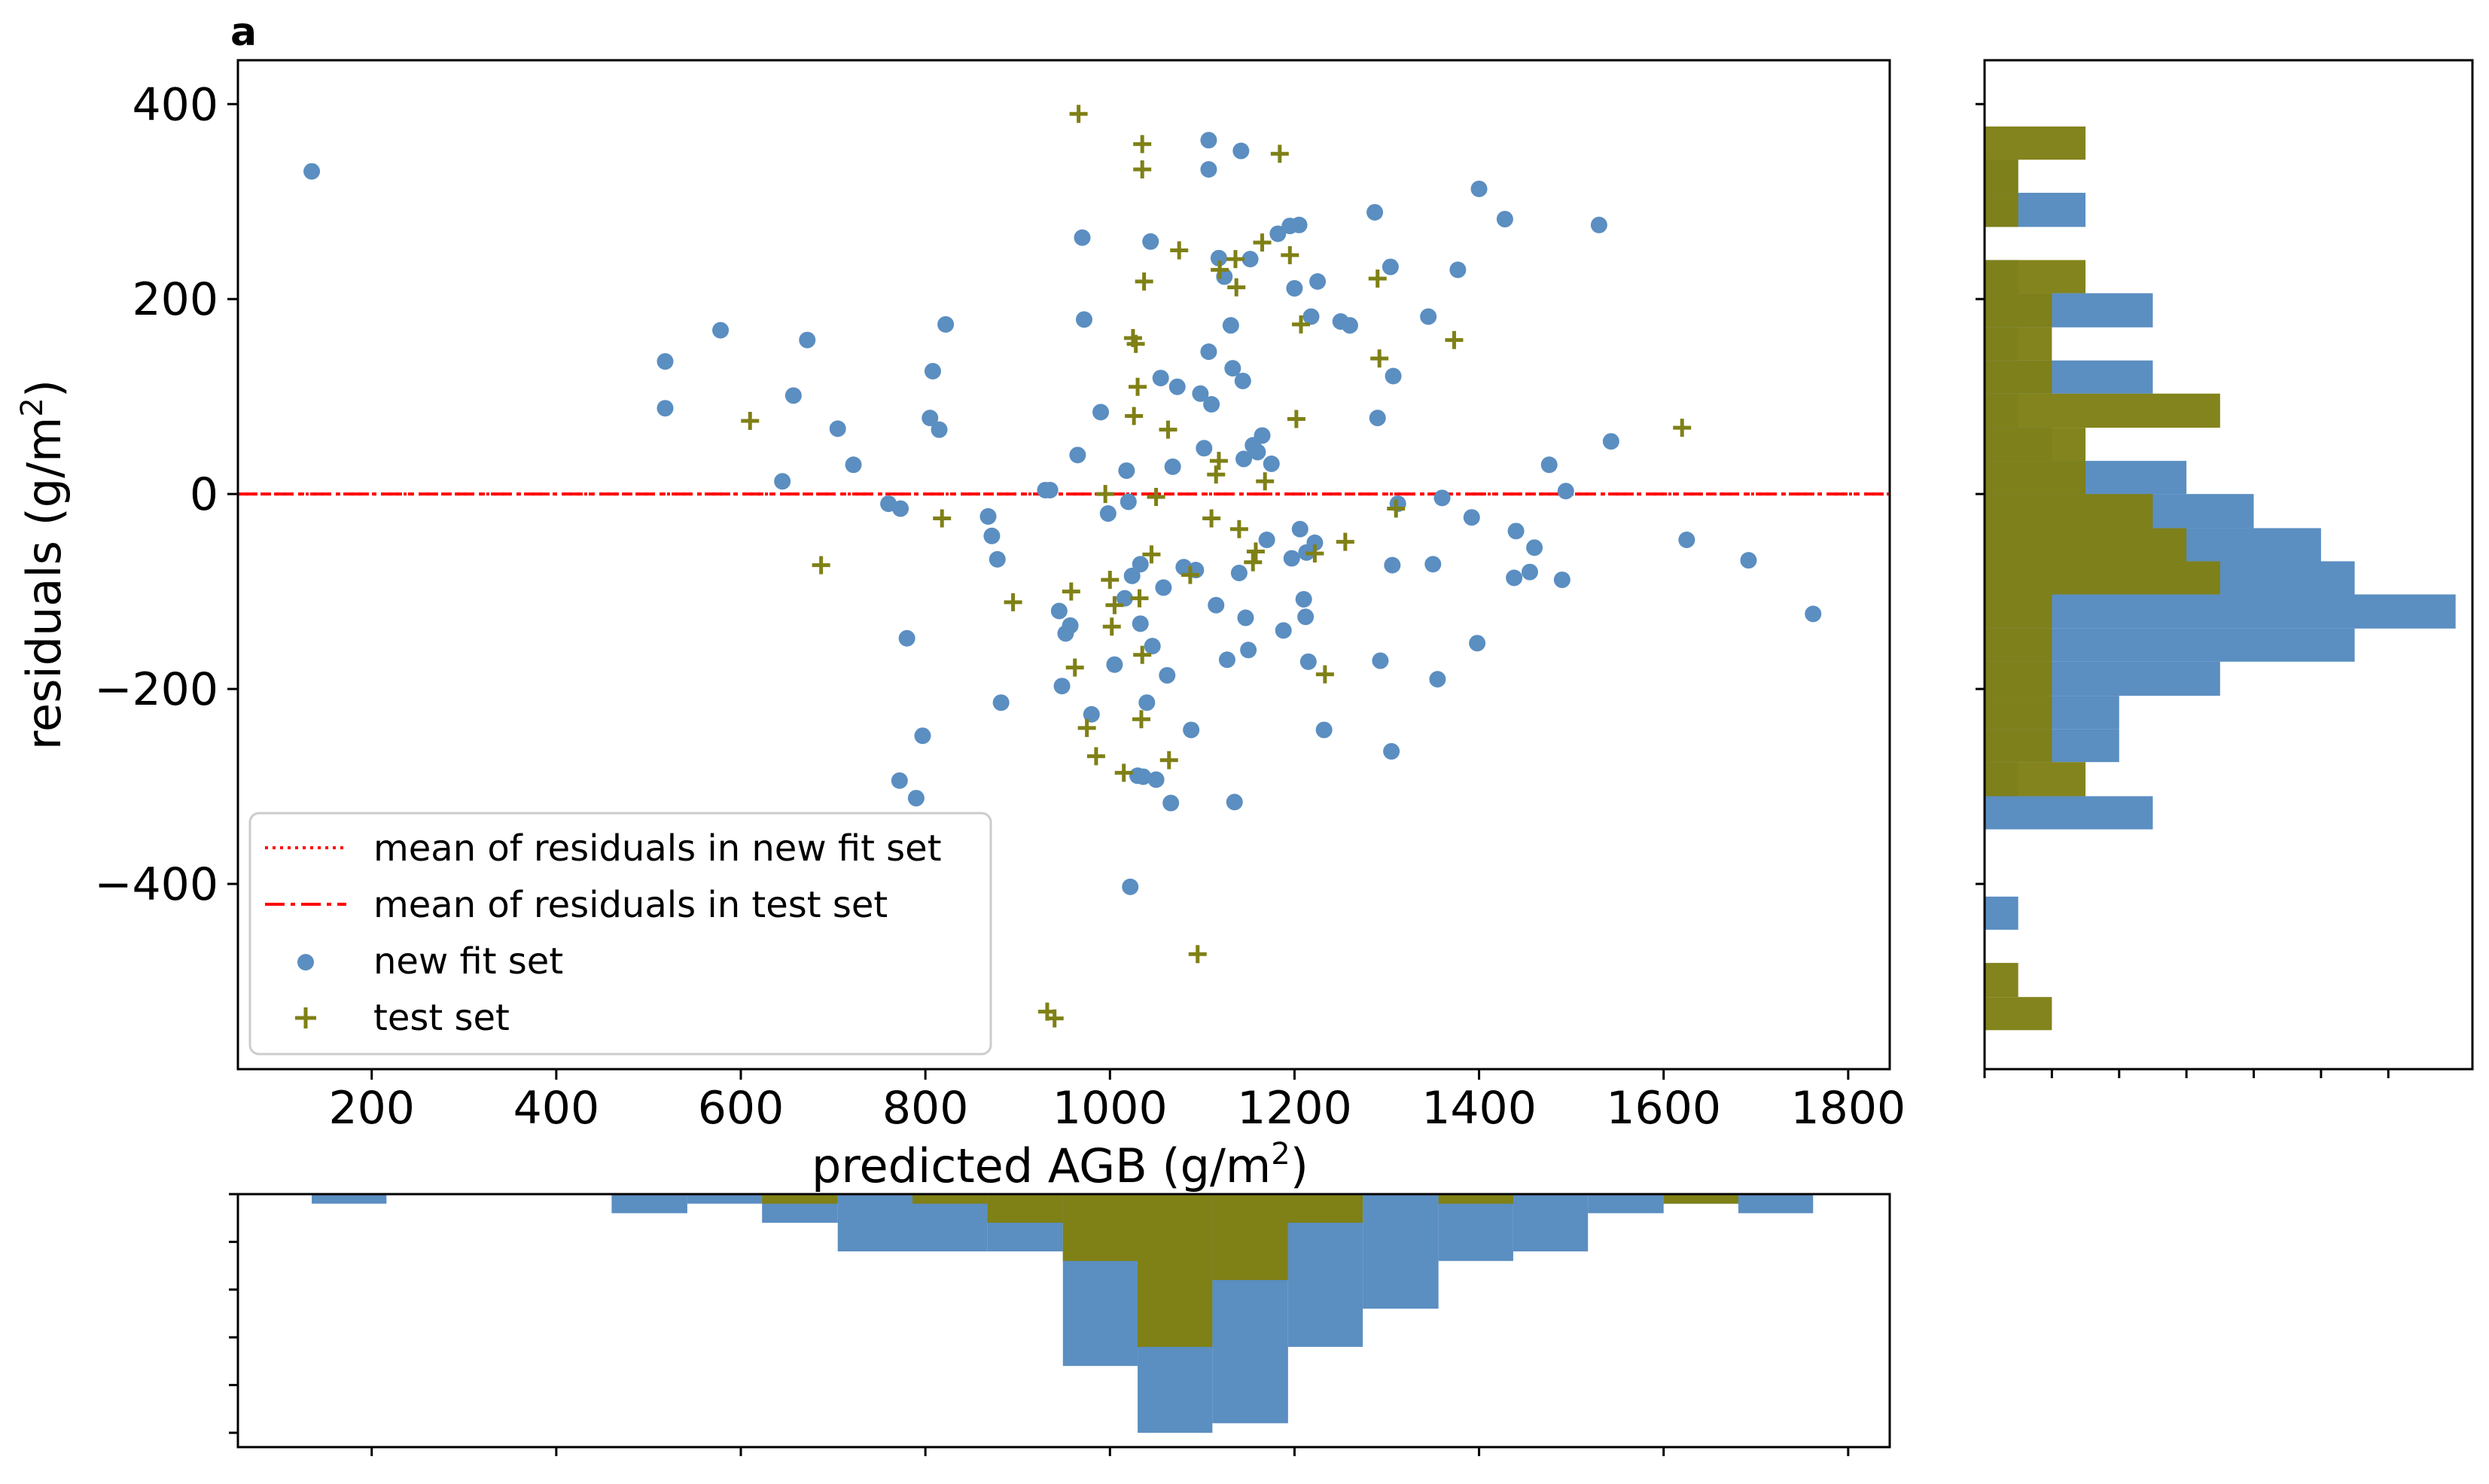 This screenshot has width=2489, height=1484. Describe the element at coordinates (468, 961) in the screenshot. I see `legend-fit-label: new fit set` at that location.